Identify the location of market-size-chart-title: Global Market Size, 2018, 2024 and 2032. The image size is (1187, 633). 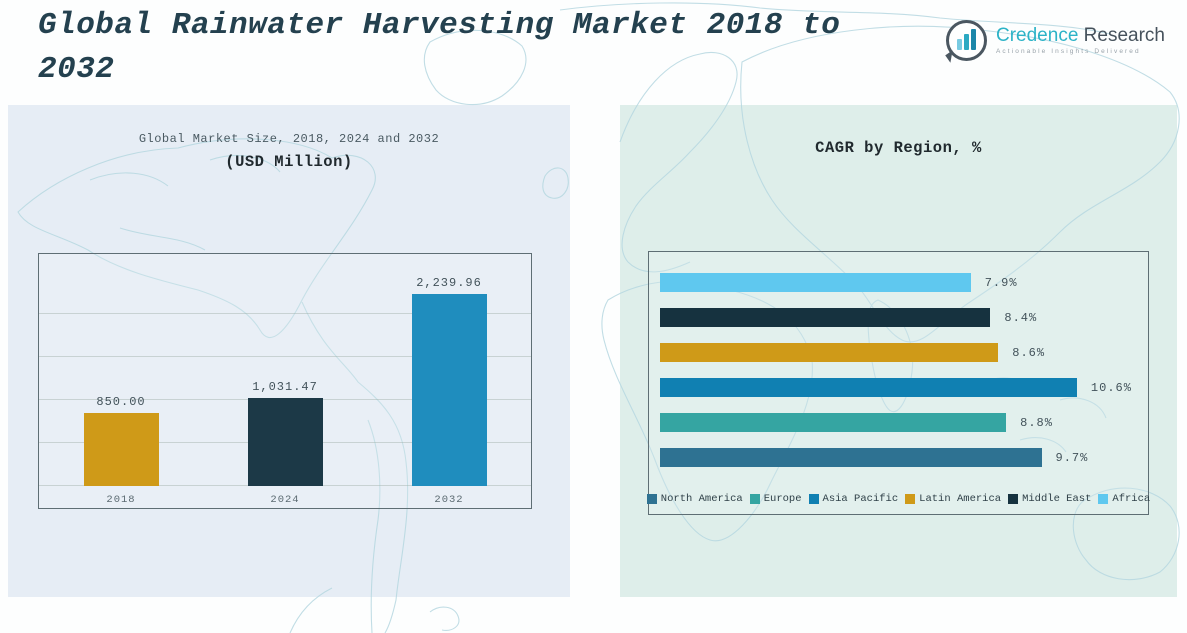
(289, 139).